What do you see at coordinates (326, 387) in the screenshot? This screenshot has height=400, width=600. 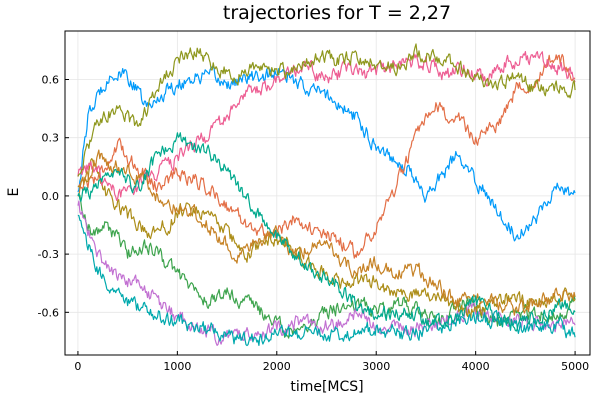 I see `x-axis-label: time[MCS]` at bounding box center [326, 387].